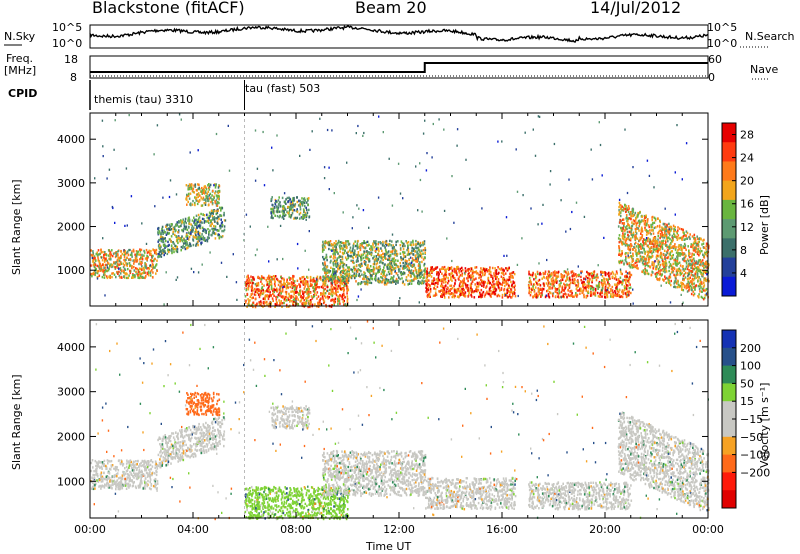  I want to click on colorbars: 4 8 12 16 20 24 28 200 100 50 15 −15 −50 −100 −200, so click(745, 315).